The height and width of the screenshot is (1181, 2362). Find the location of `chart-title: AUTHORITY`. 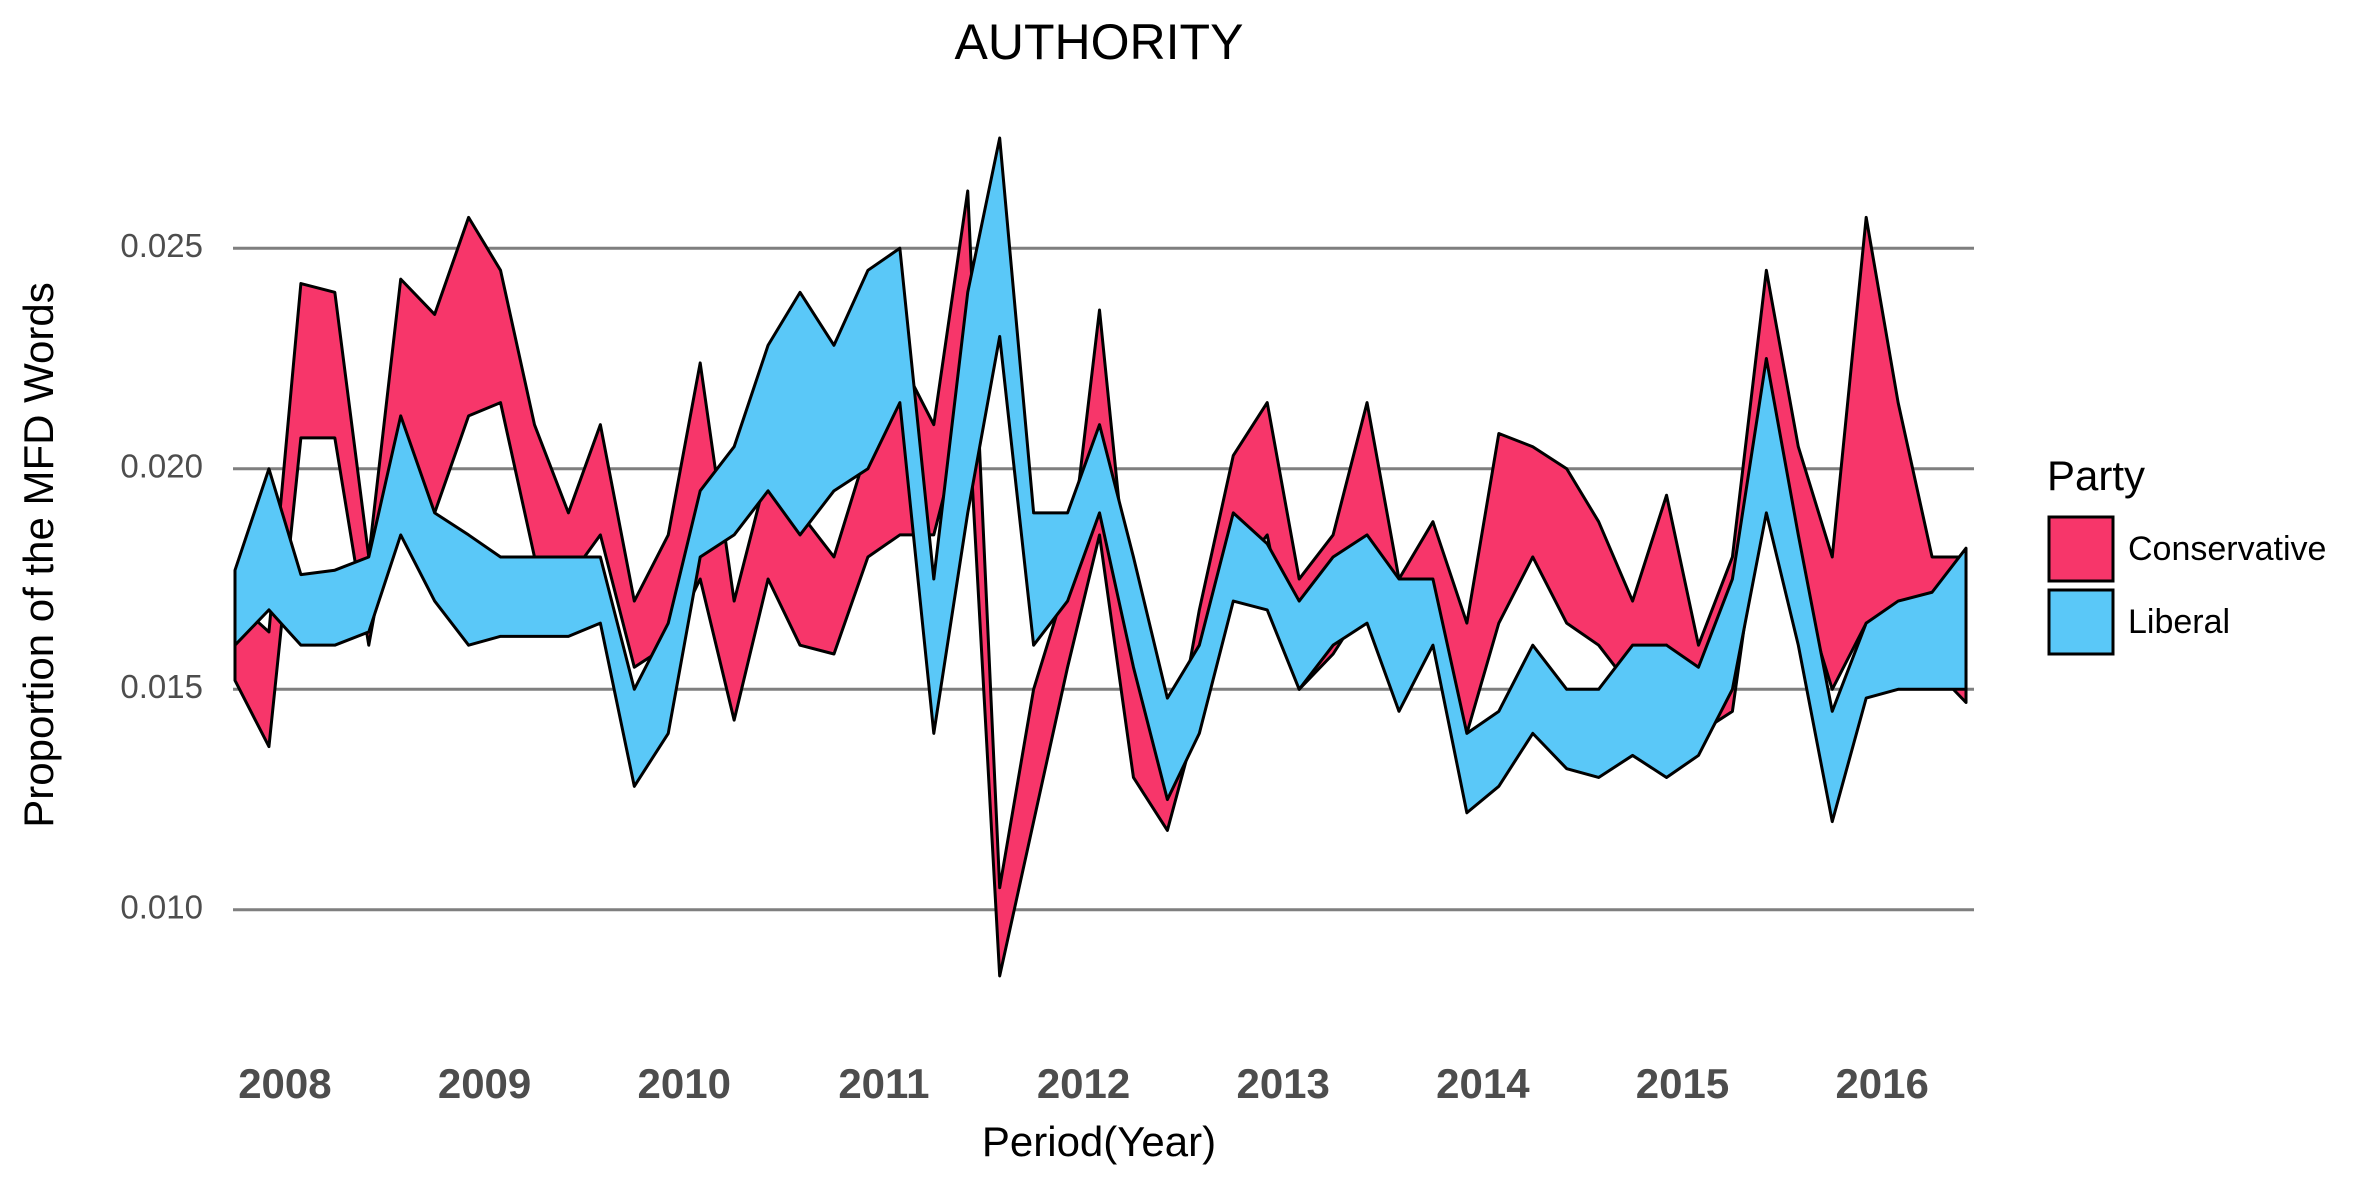

chart-title: AUTHORITY is located at coordinates (1099, 42).